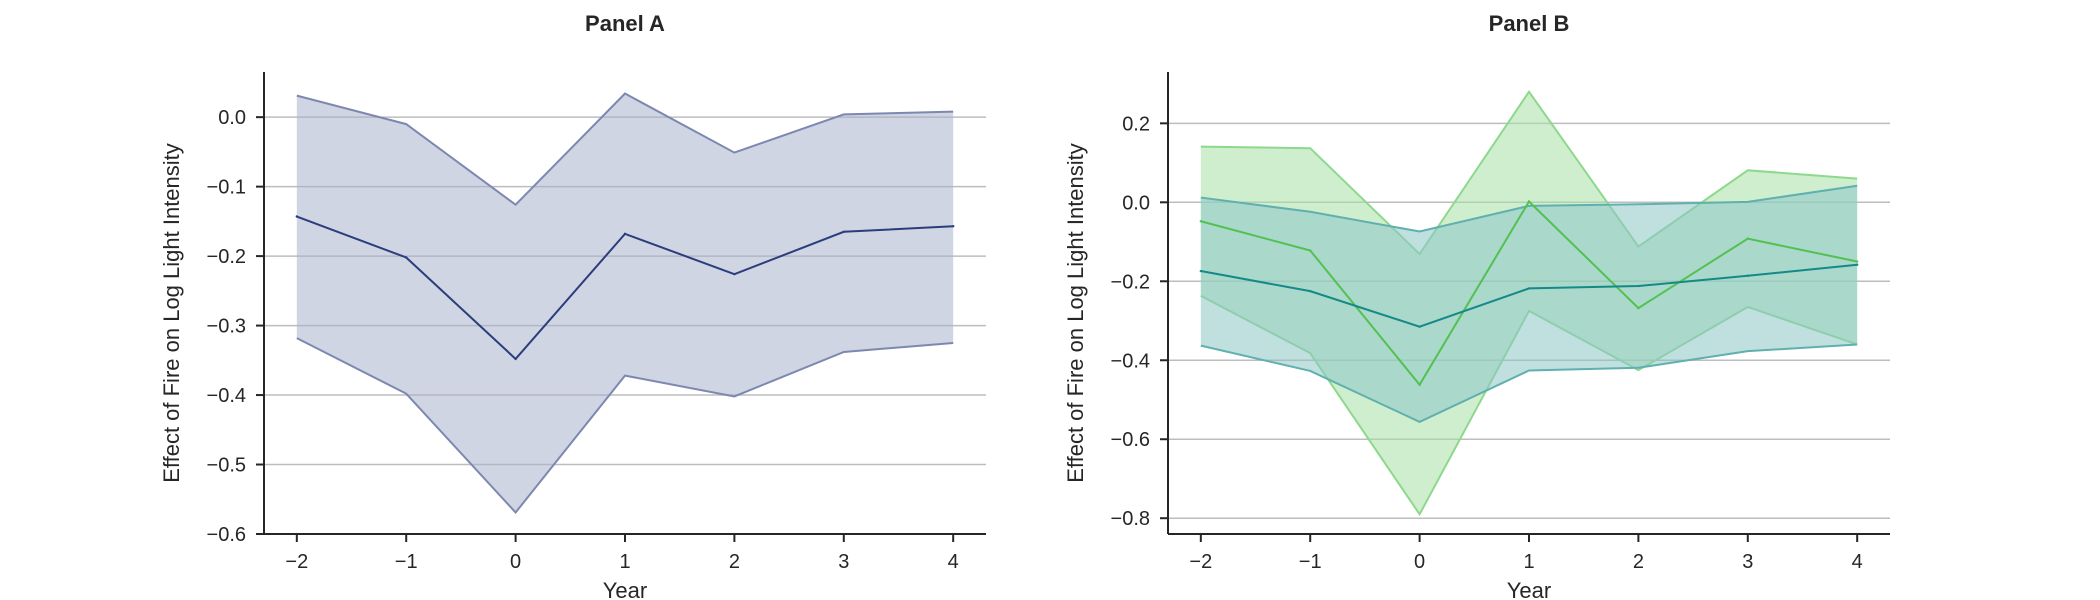 The image size is (2100, 600). Describe the element at coordinates (226, 327) in the screenshot. I see `y-tick-label: −0.3` at that location.